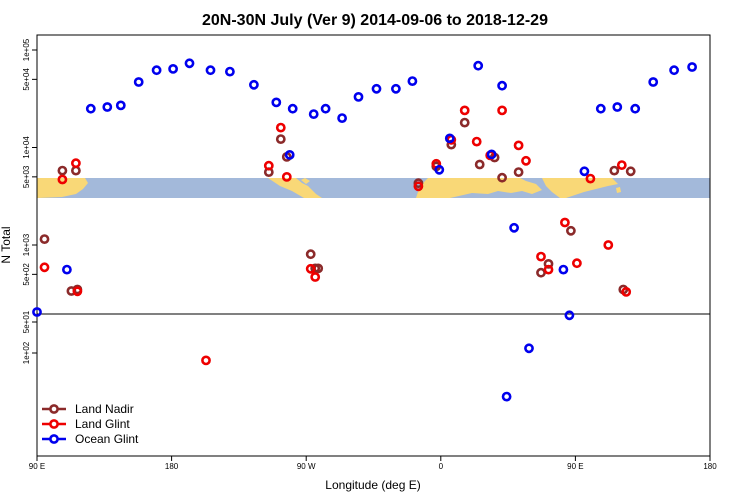  Describe the element at coordinates (26, 176) in the screenshot. I see `y-tick-label: 5e+03` at that location.